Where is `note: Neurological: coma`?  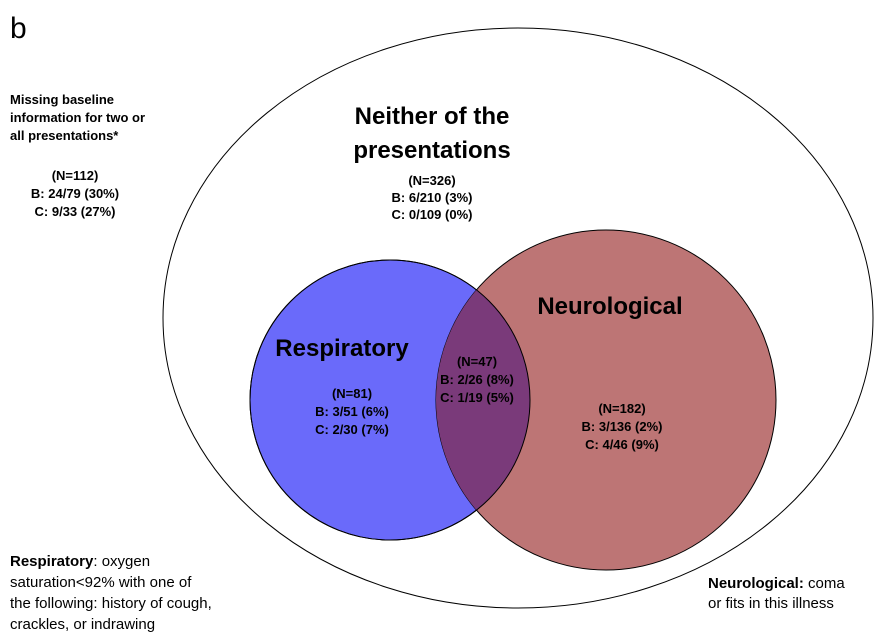 note: Neurological: coma is located at coordinates (776, 583).